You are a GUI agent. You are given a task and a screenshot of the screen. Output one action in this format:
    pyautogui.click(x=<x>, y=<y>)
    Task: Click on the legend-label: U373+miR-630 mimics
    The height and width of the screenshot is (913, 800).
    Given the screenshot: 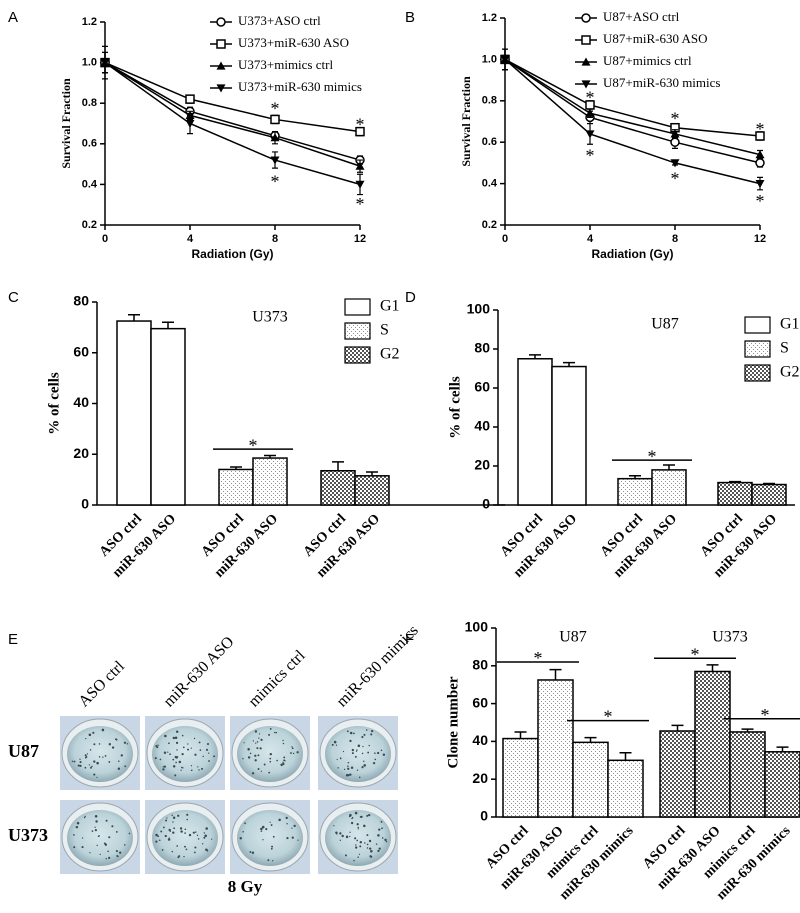 What is the action you would take?
    pyautogui.click(x=300, y=86)
    